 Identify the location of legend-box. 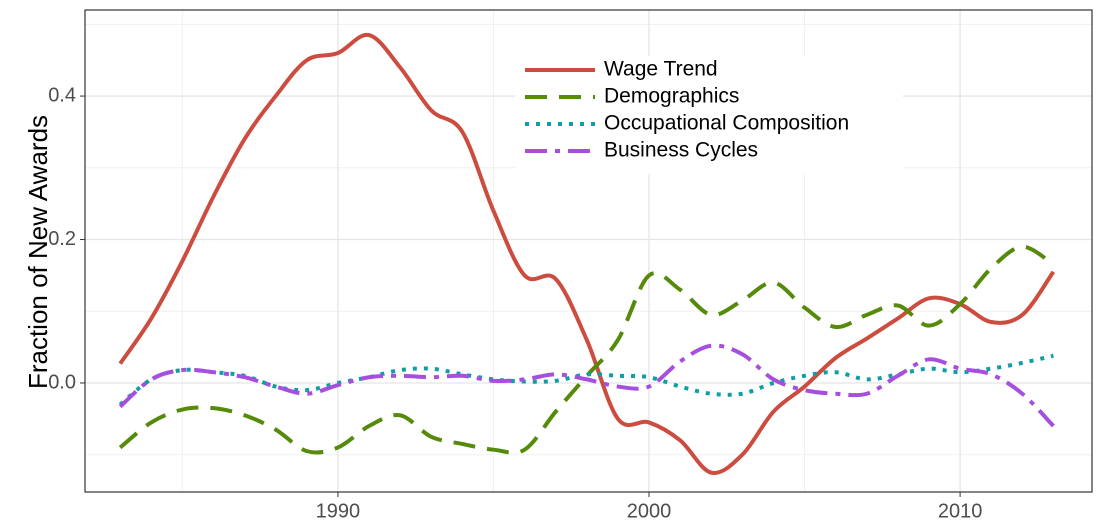
(709, 115).